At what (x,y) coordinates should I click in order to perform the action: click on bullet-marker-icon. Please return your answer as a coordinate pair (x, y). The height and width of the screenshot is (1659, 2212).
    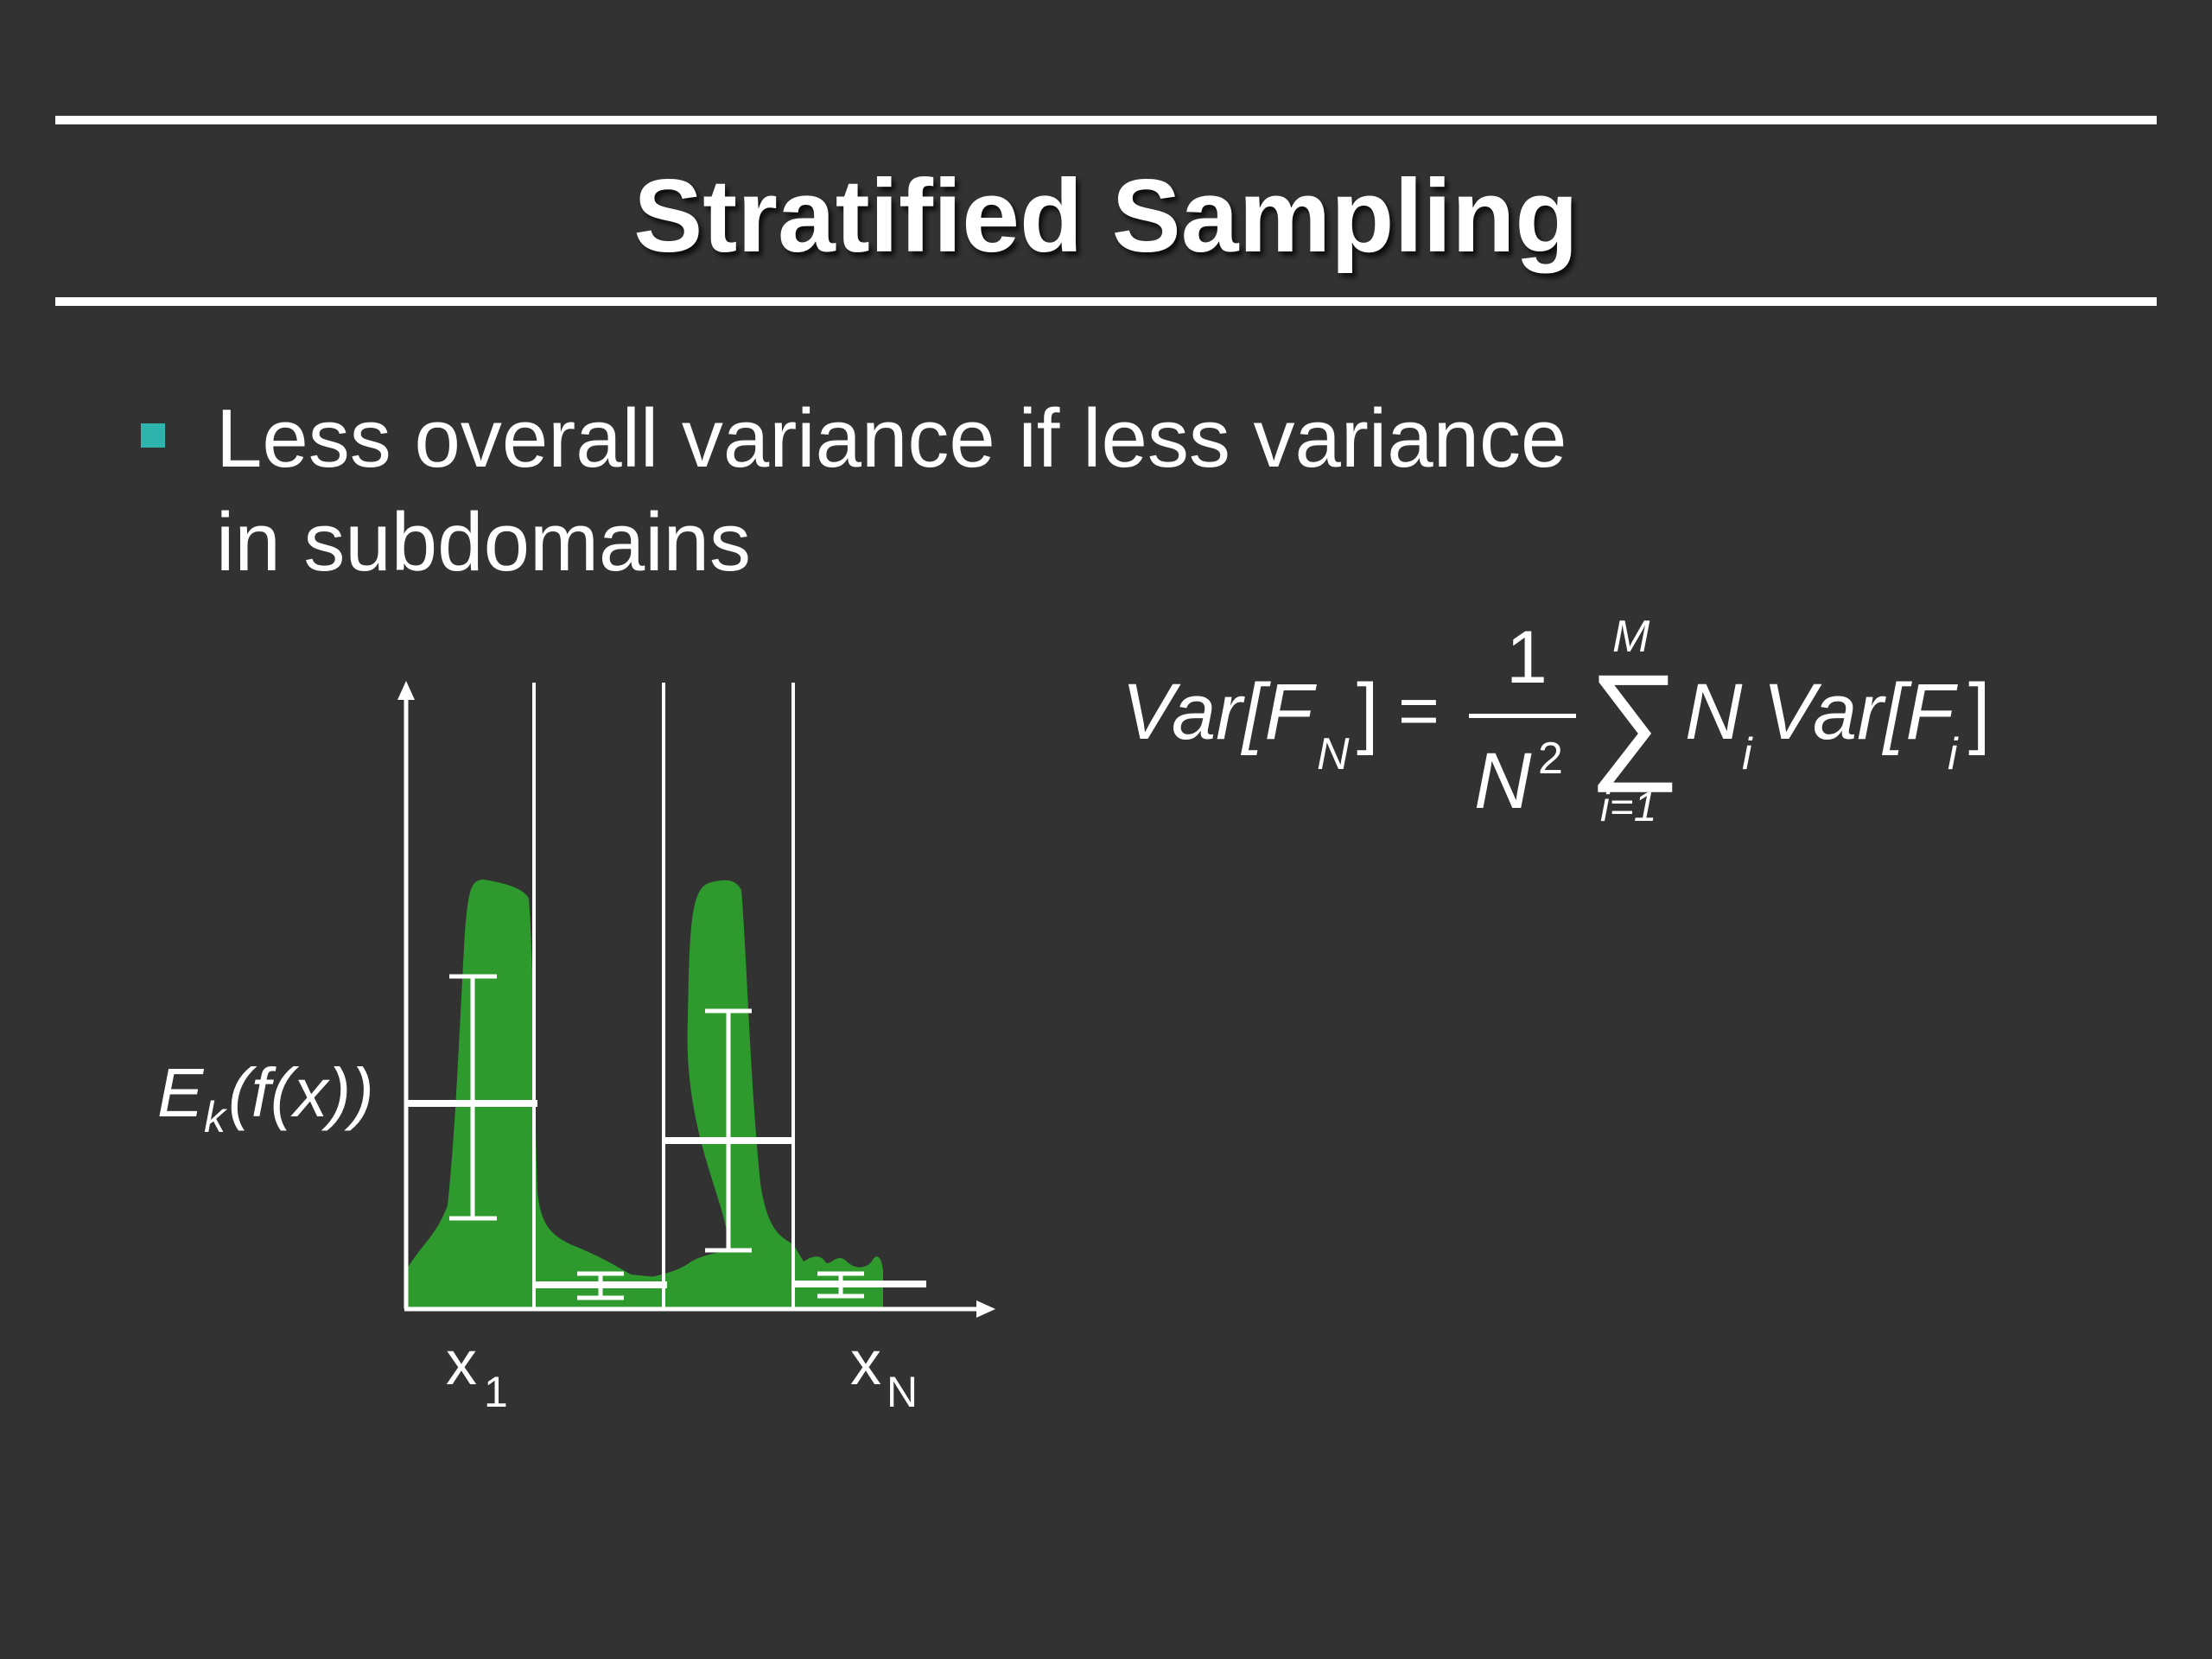
    Looking at the image, I should click on (153, 435).